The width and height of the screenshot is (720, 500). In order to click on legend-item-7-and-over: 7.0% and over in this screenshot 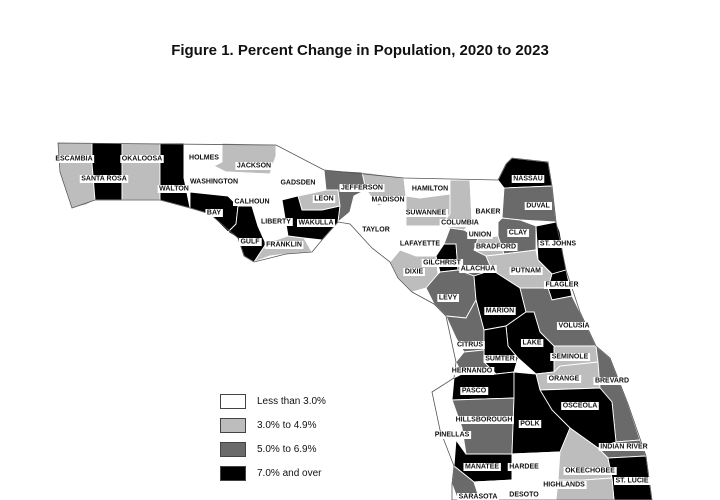, I will do `click(273, 473)`.